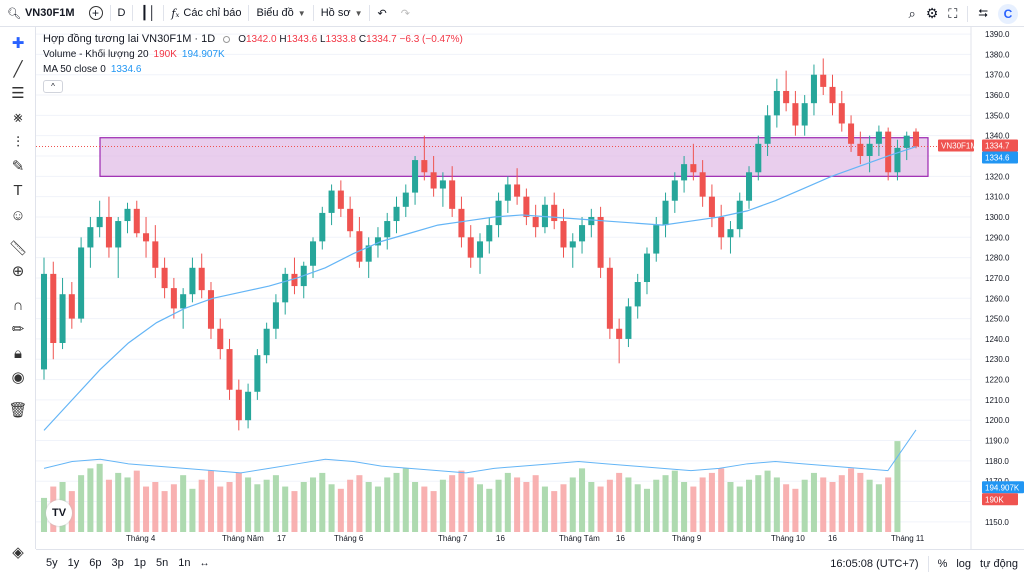 This screenshot has width=1024, height=576. Describe the element at coordinates (59, 513) in the screenshot. I see `tradingview-logo: TV` at that location.